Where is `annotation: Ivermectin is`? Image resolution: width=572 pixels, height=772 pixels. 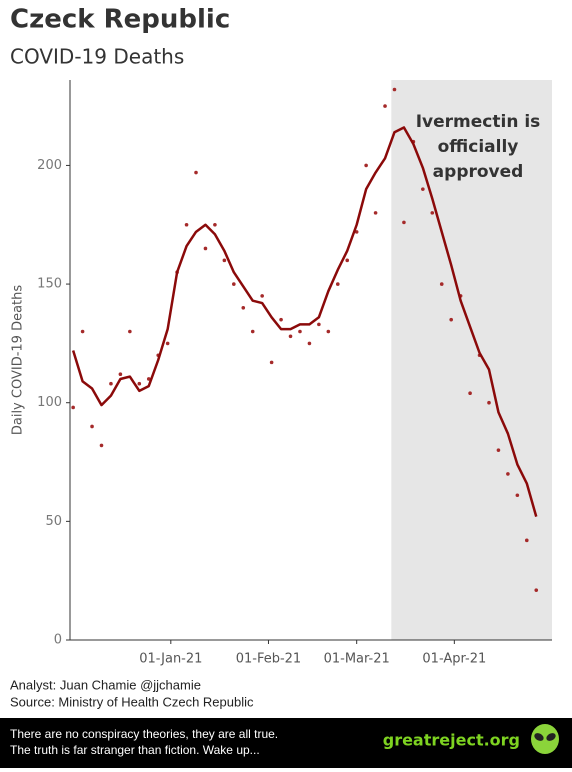
annotation: Ivermectin is is located at coordinates (478, 122).